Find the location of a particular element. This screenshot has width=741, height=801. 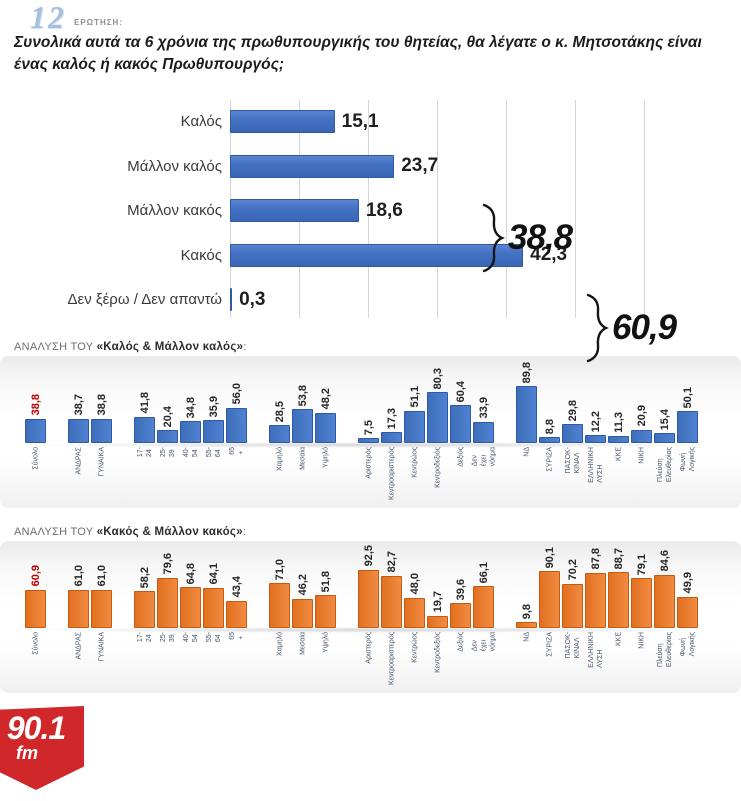

bar-item: 71,0 Χαμηλό is located at coordinates (279, 607).